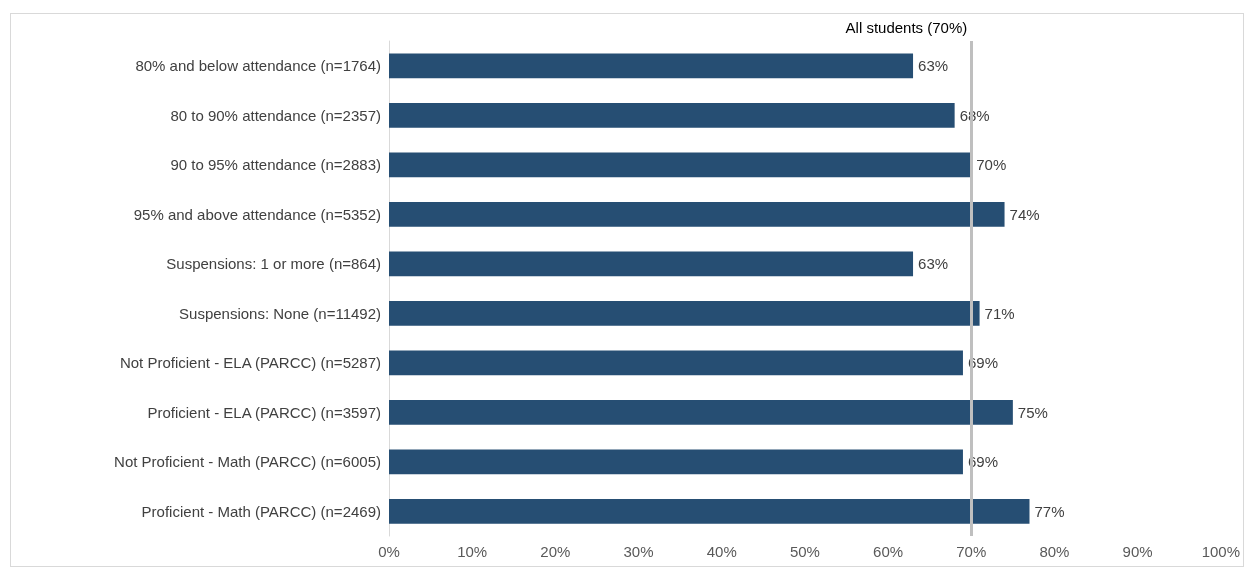 Image resolution: width=1246 pixels, height=569 pixels. I want to click on y-tick-label: 80 to 90% attendance (n=2357), so click(275, 115).